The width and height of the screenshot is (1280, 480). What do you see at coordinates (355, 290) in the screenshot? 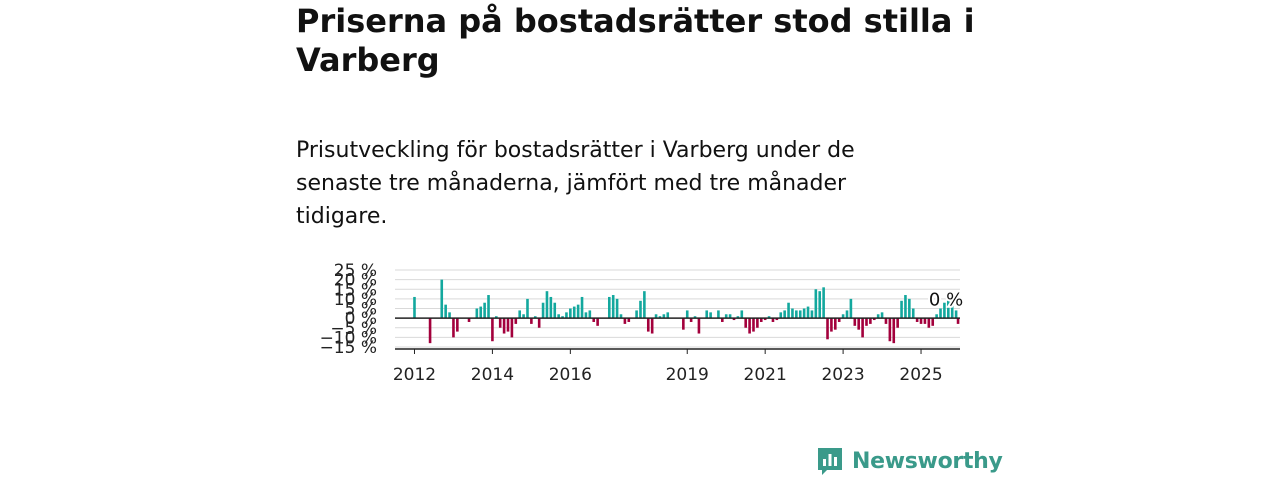
I see `y-tick-label: 15 %` at bounding box center [355, 290].